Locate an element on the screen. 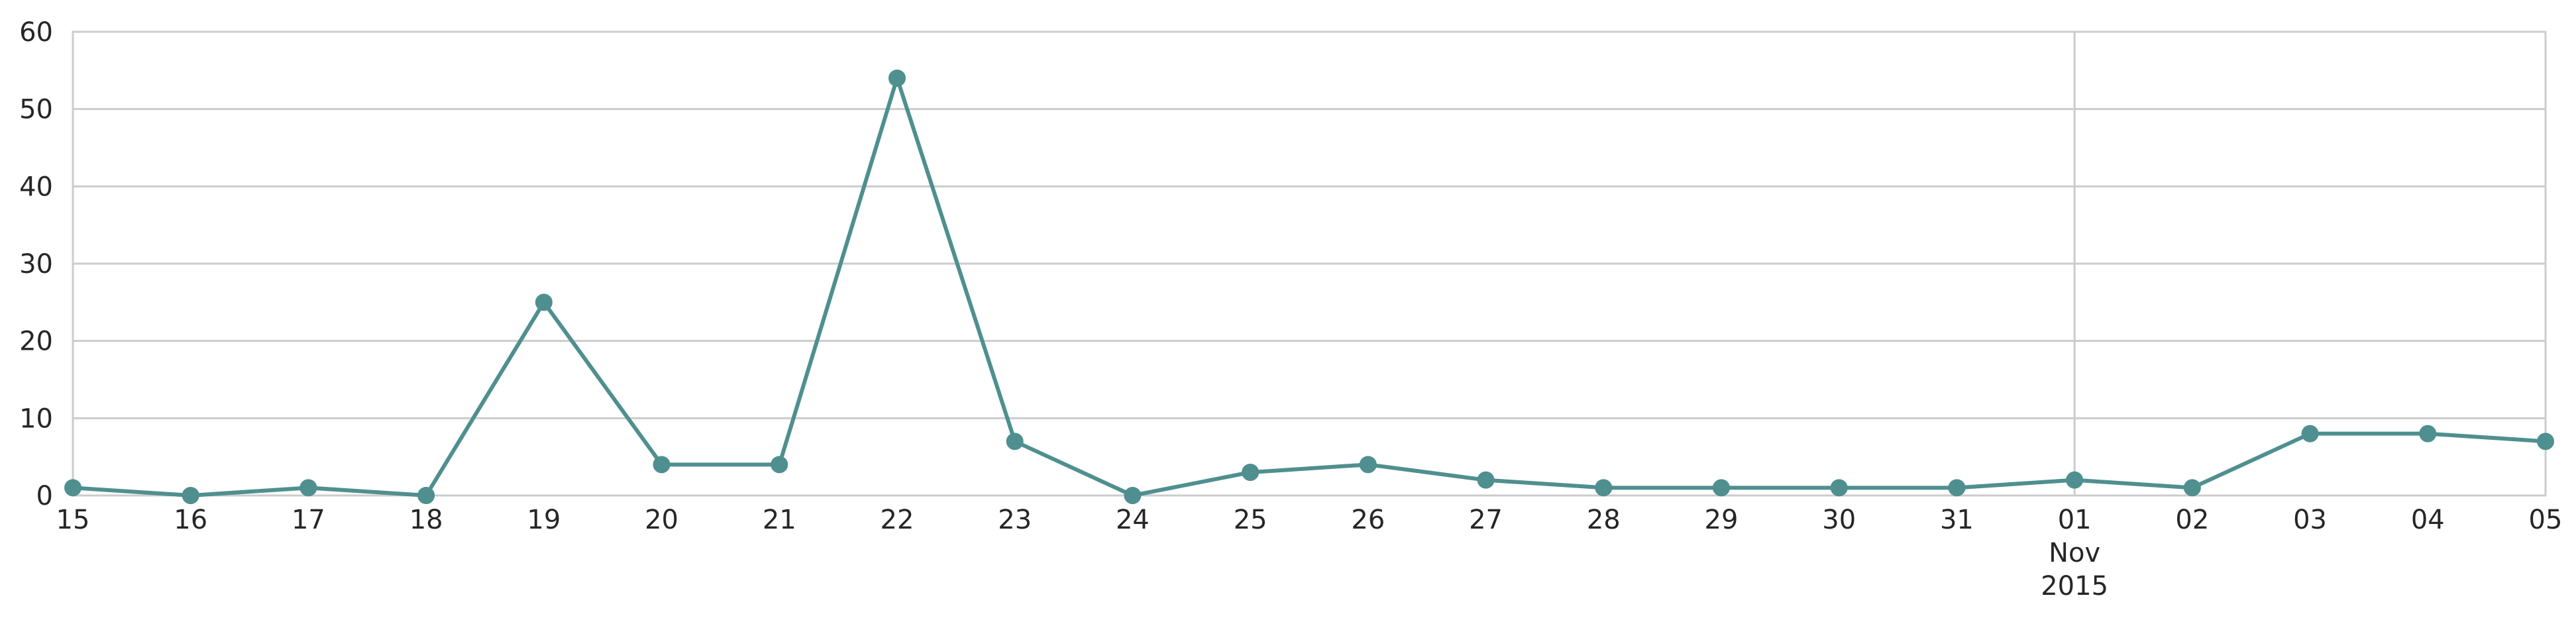  y-tick-label: 60 is located at coordinates (36, 32).